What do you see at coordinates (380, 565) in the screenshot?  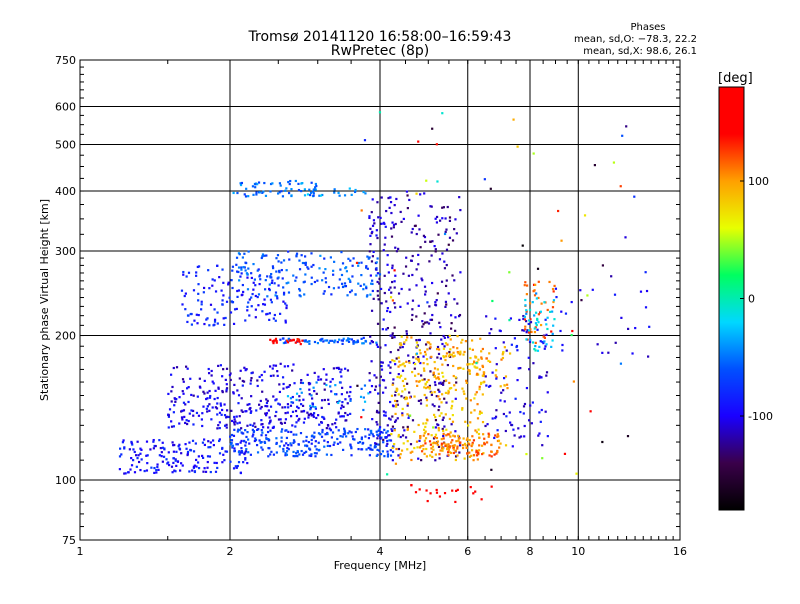 I see `x-axis-label: Frequency [MHz]` at bounding box center [380, 565].